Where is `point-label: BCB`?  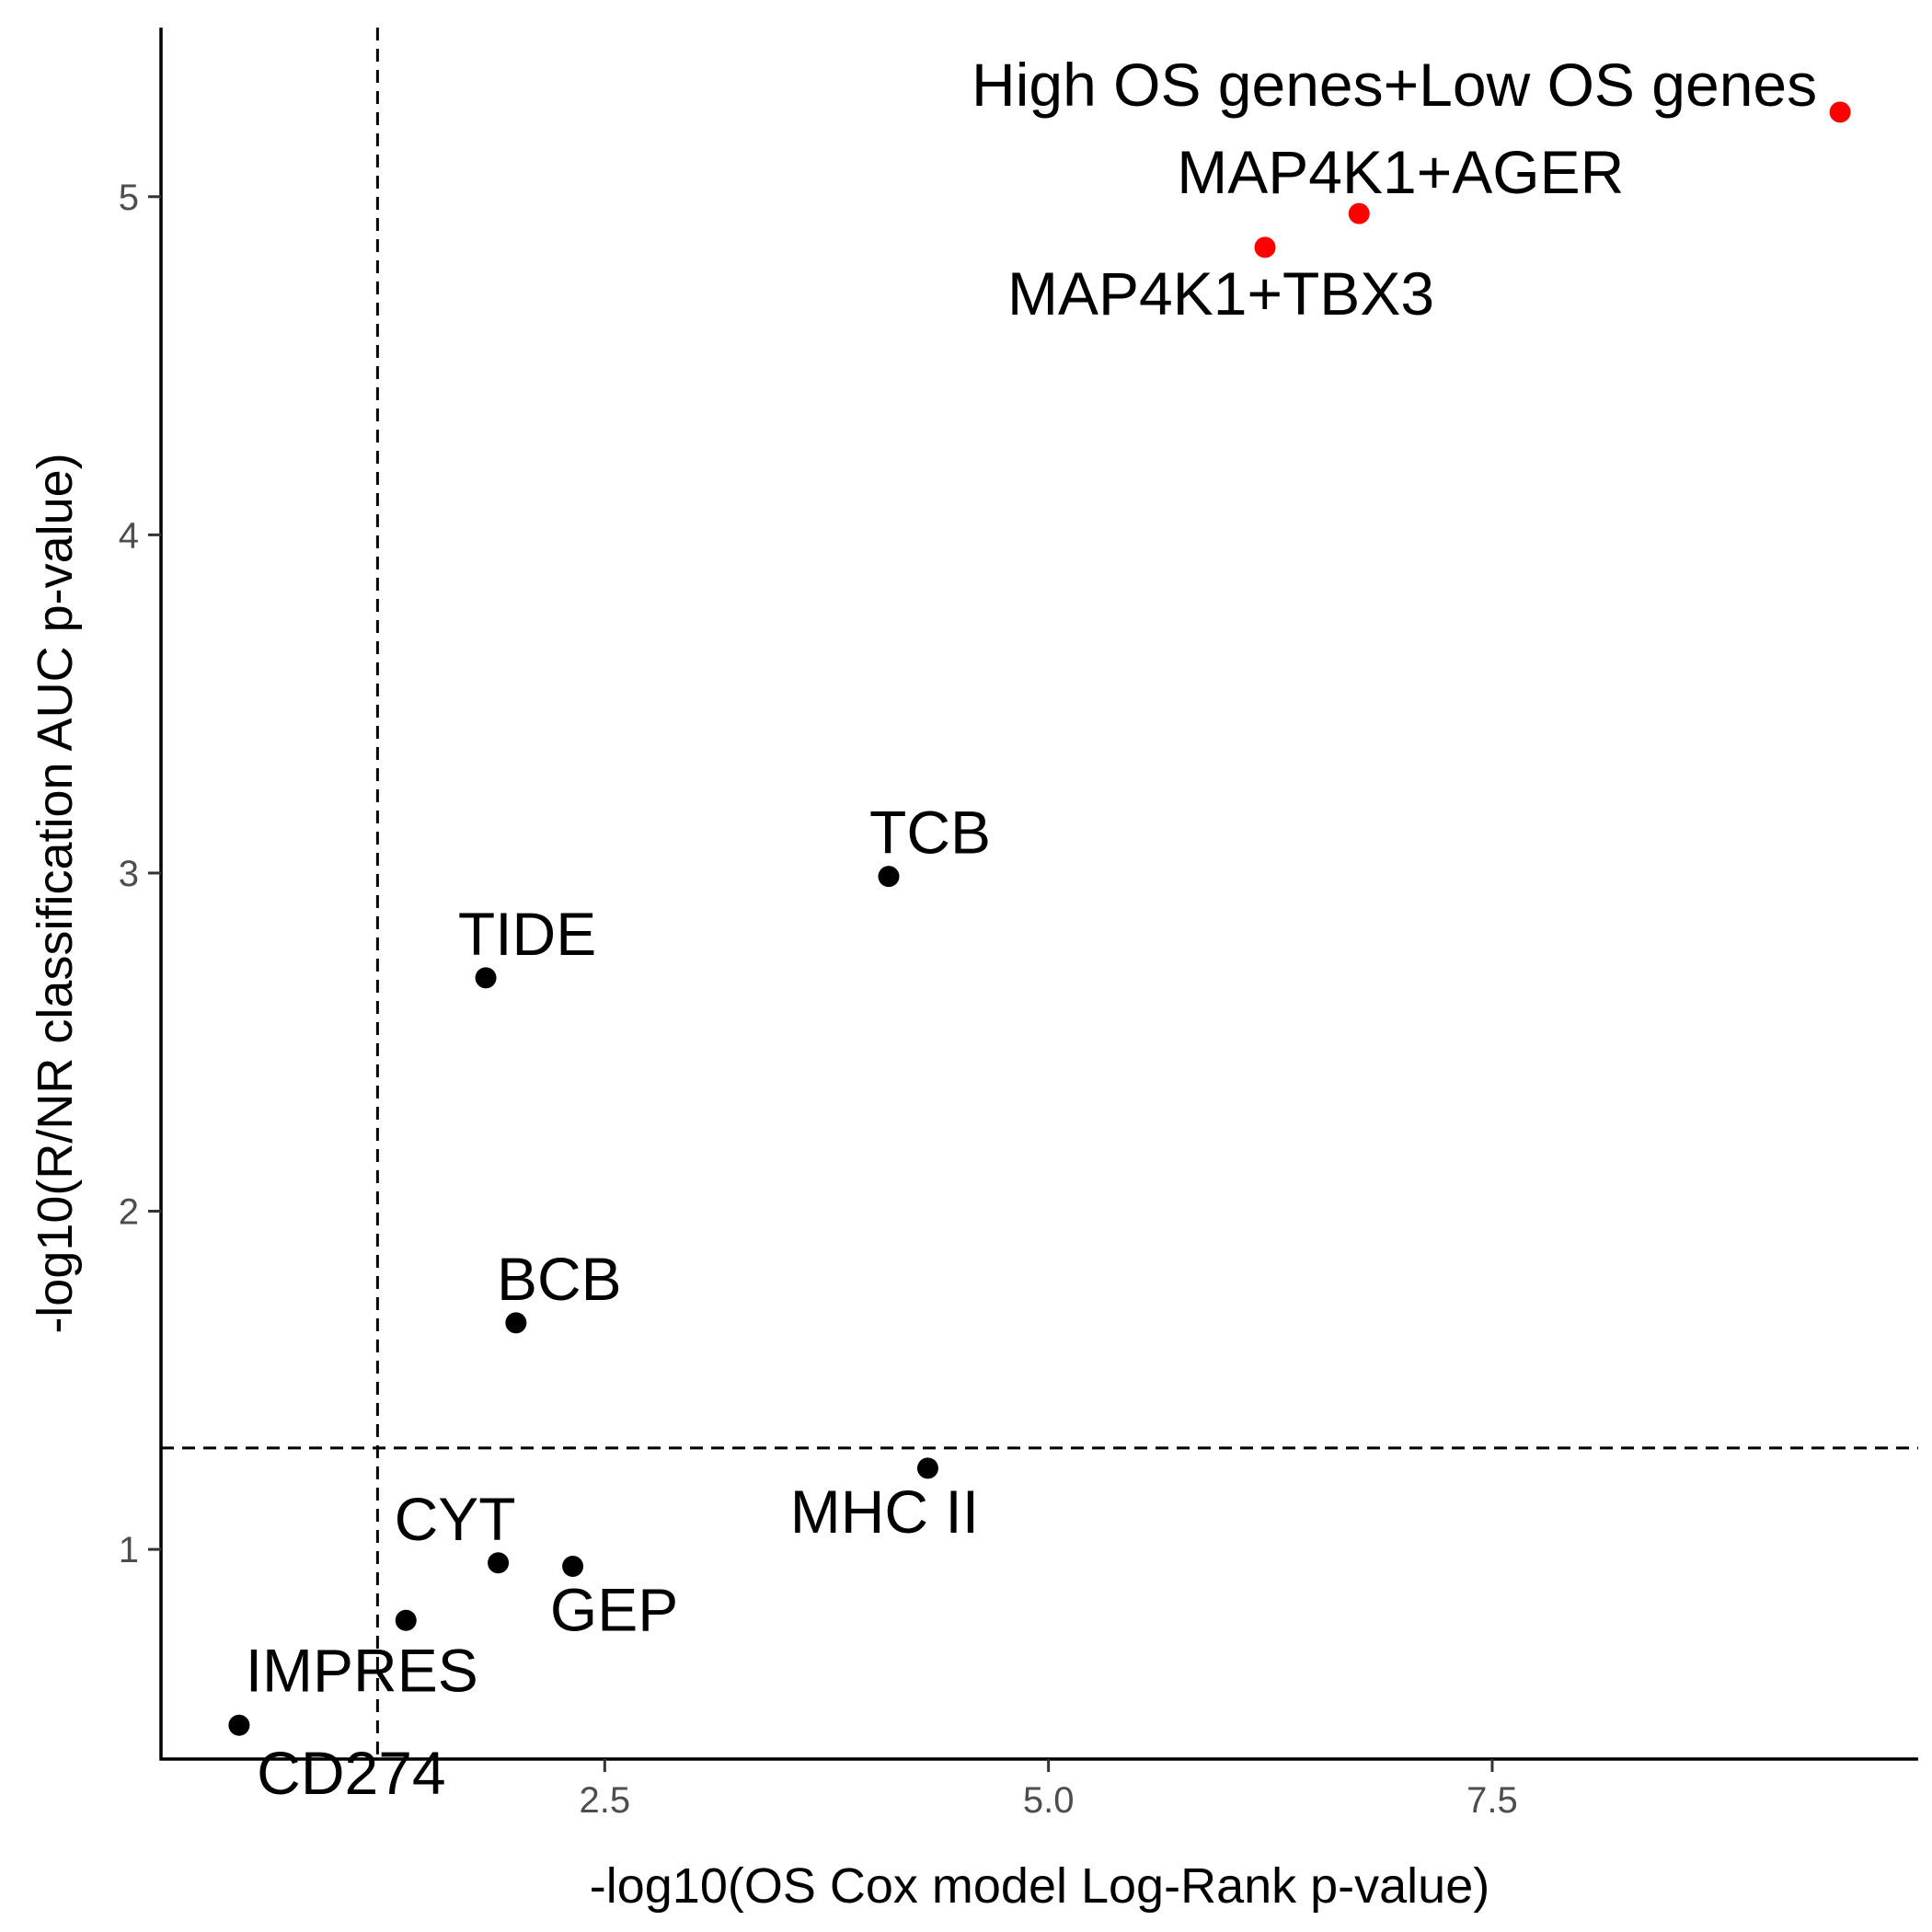 point-label: BCB is located at coordinates (559, 1279).